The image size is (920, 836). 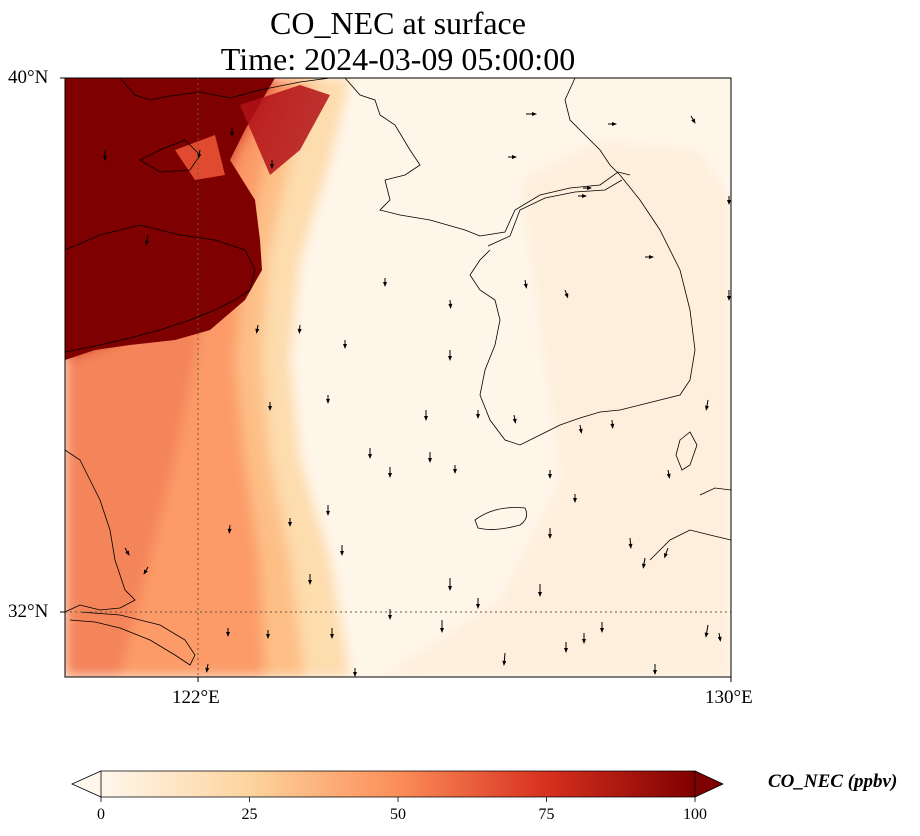 I want to click on colorbar-tick-label: 100, so click(x=695, y=814).